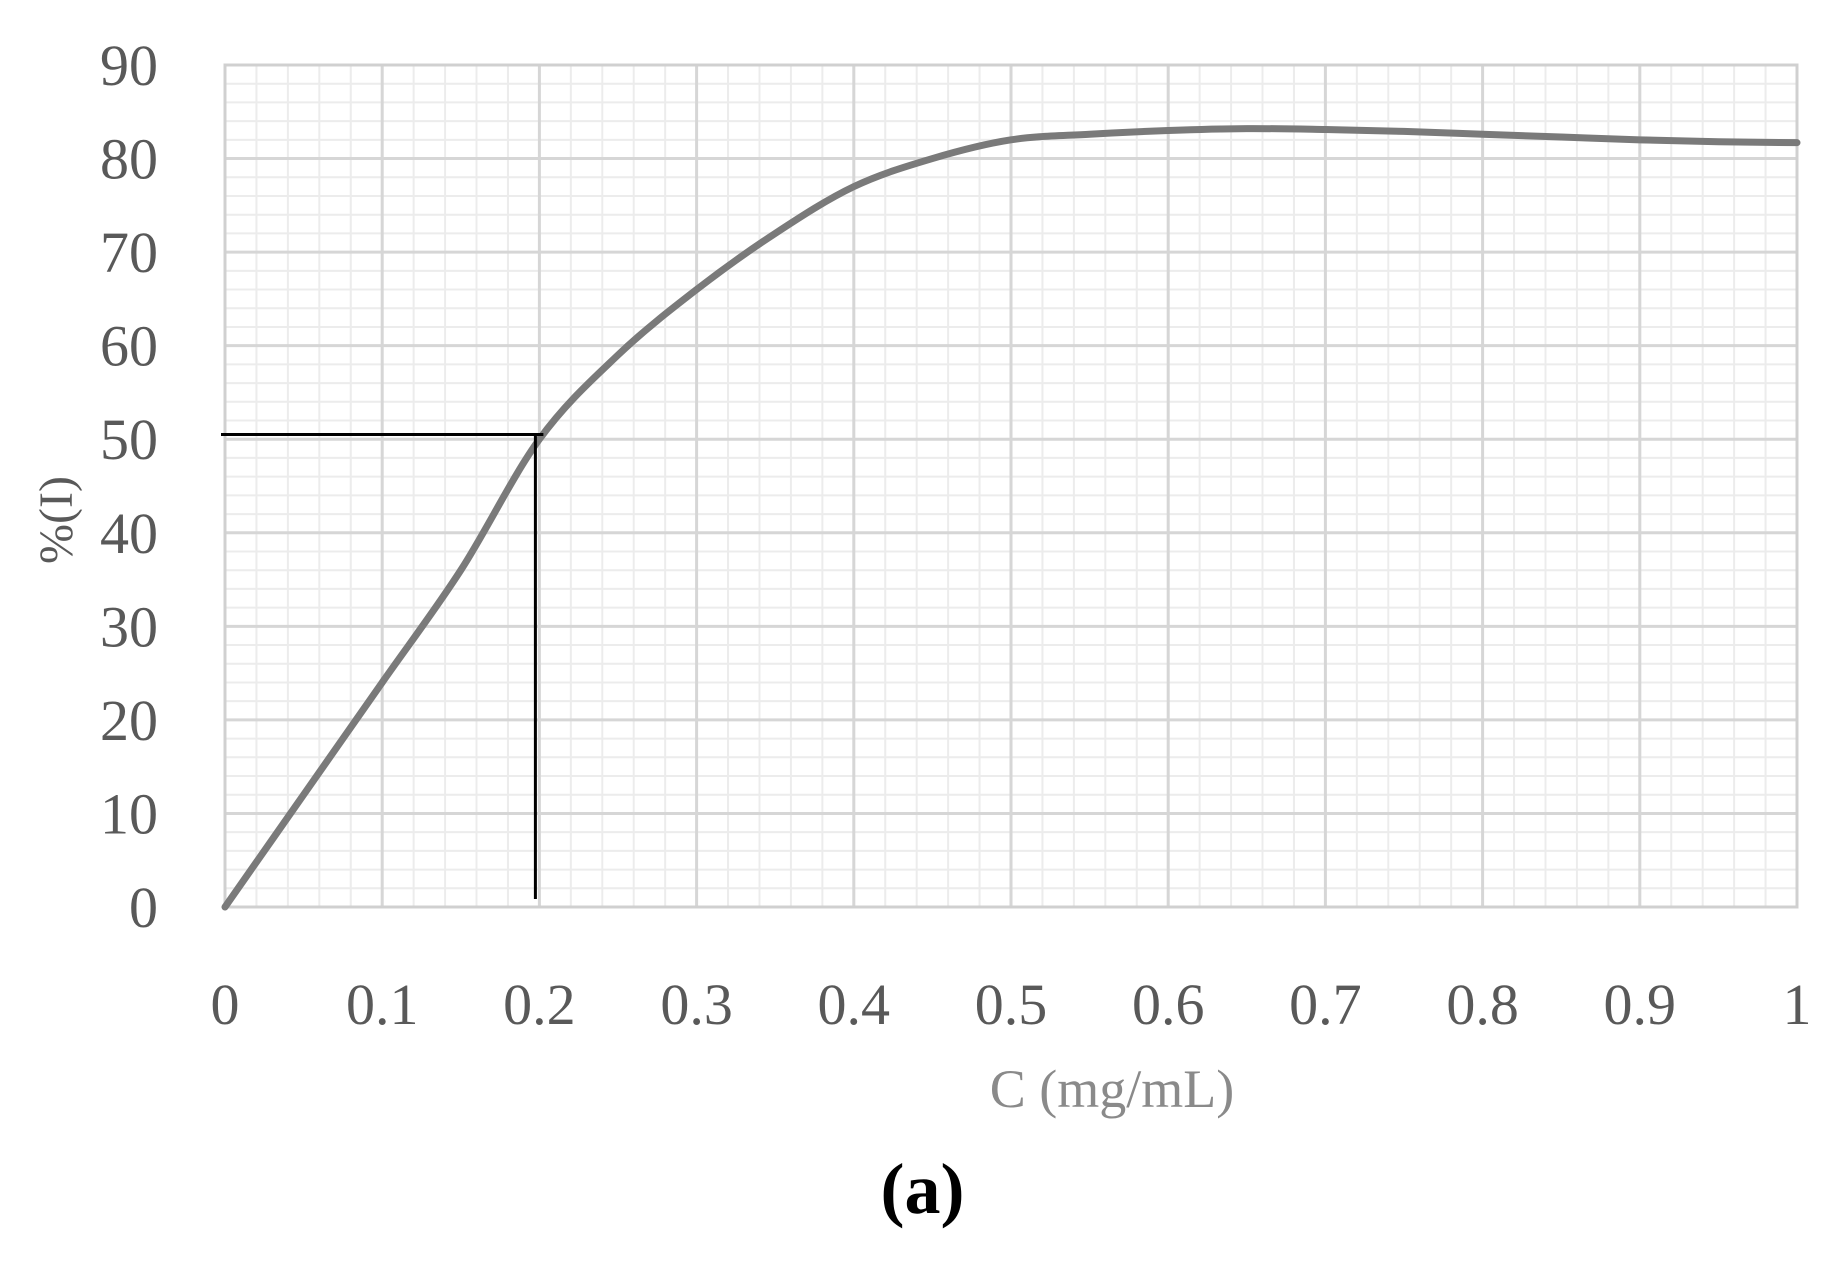  Describe the element at coordinates (129, 626) in the screenshot. I see `y-tick-label: 30` at that location.